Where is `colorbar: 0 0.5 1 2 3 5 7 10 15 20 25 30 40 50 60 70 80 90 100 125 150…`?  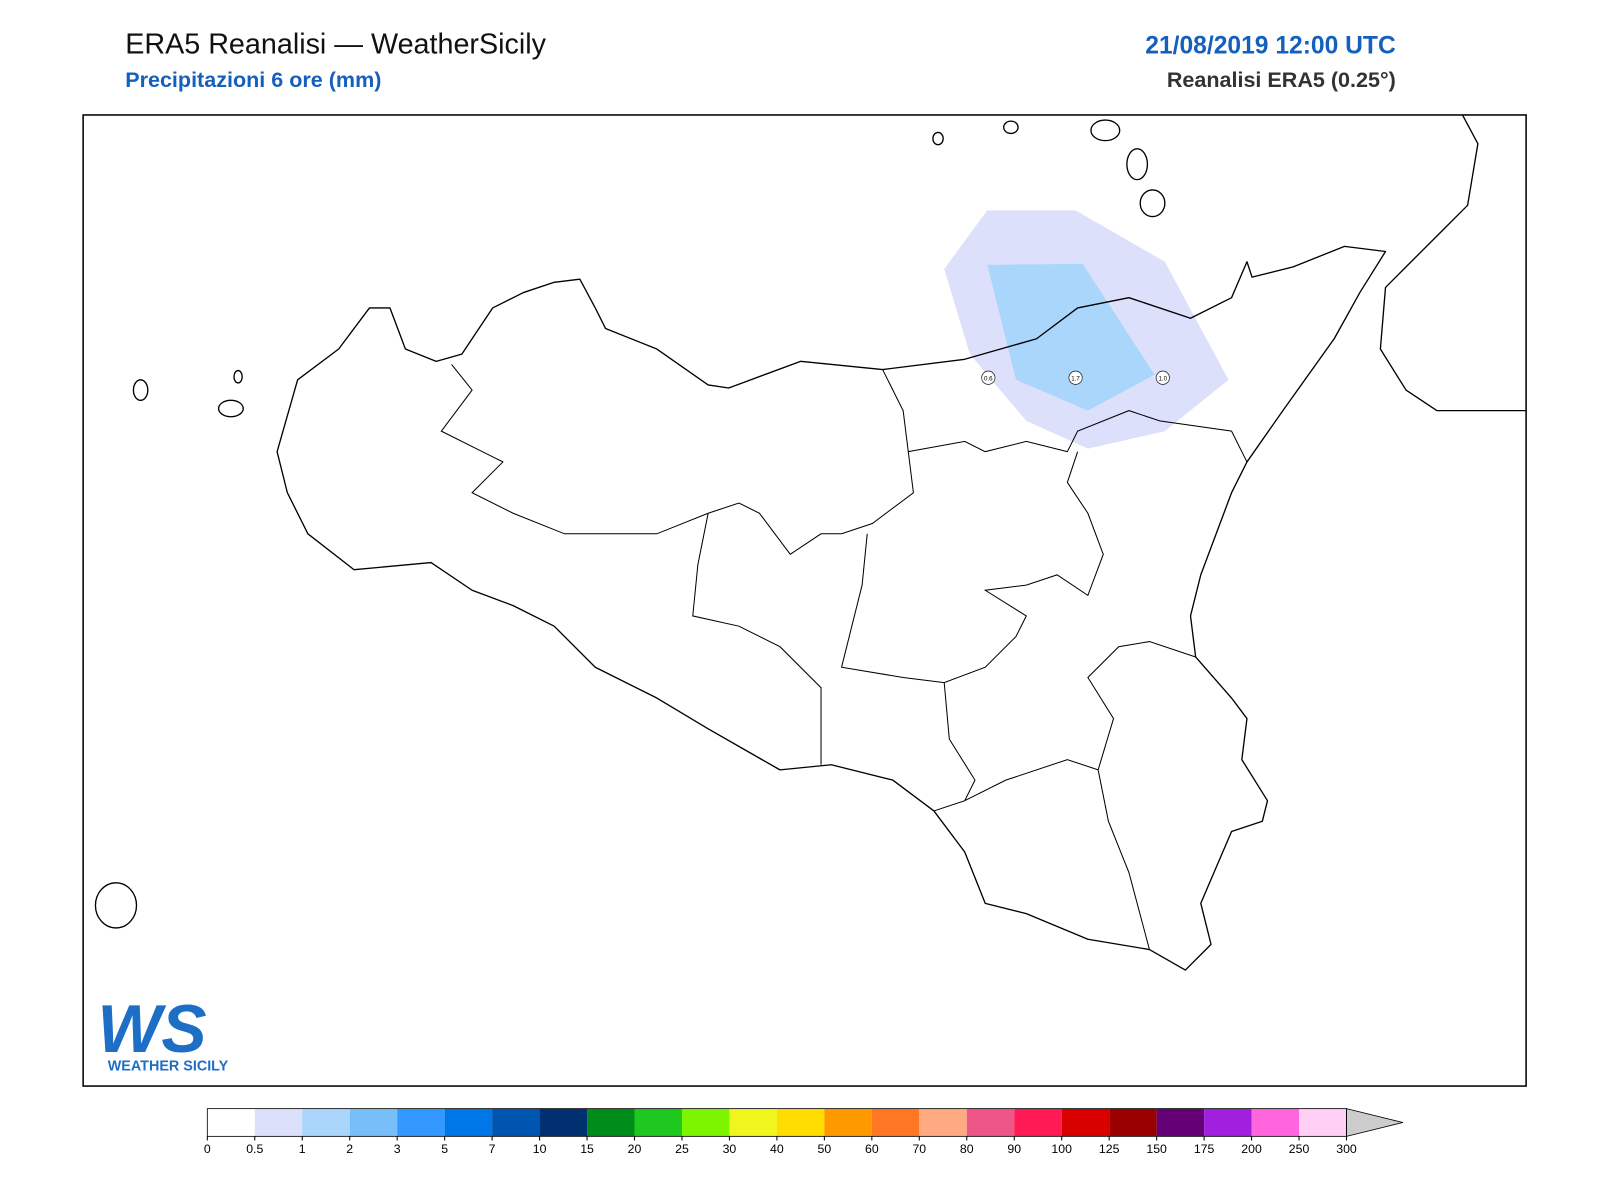 colorbar: 0 0.5 1 2 3 5 7 10 15 20 25 30 40 50 60 70 80 90 100 125 150… is located at coordinates (804, 1132).